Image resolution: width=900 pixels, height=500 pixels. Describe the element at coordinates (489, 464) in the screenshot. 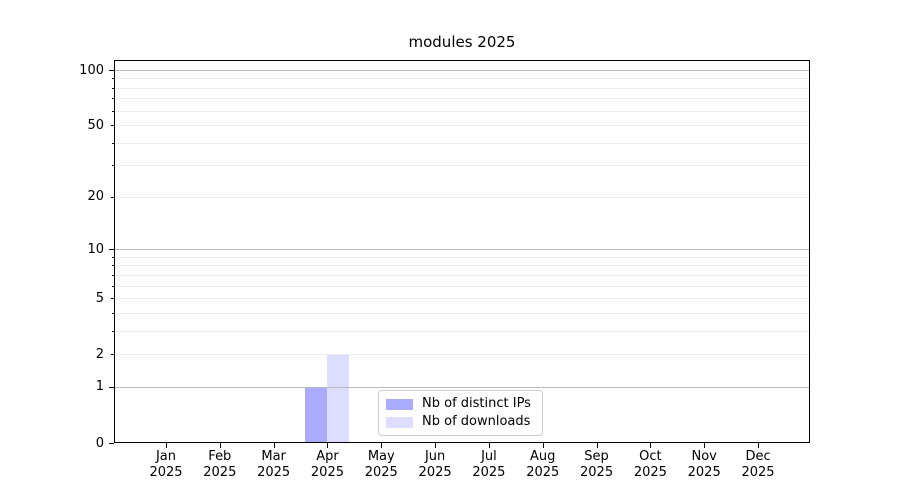

I see `x-tick-label: Jul 2025` at that location.